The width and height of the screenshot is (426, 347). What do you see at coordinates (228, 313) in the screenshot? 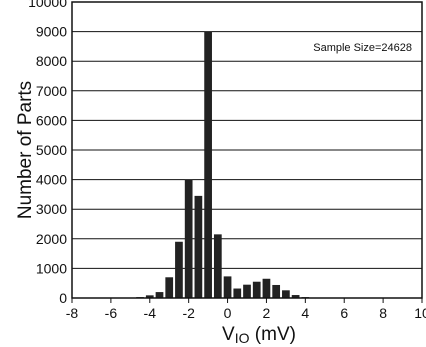
I see `x-tick-label-4: 0` at bounding box center [228, 313].